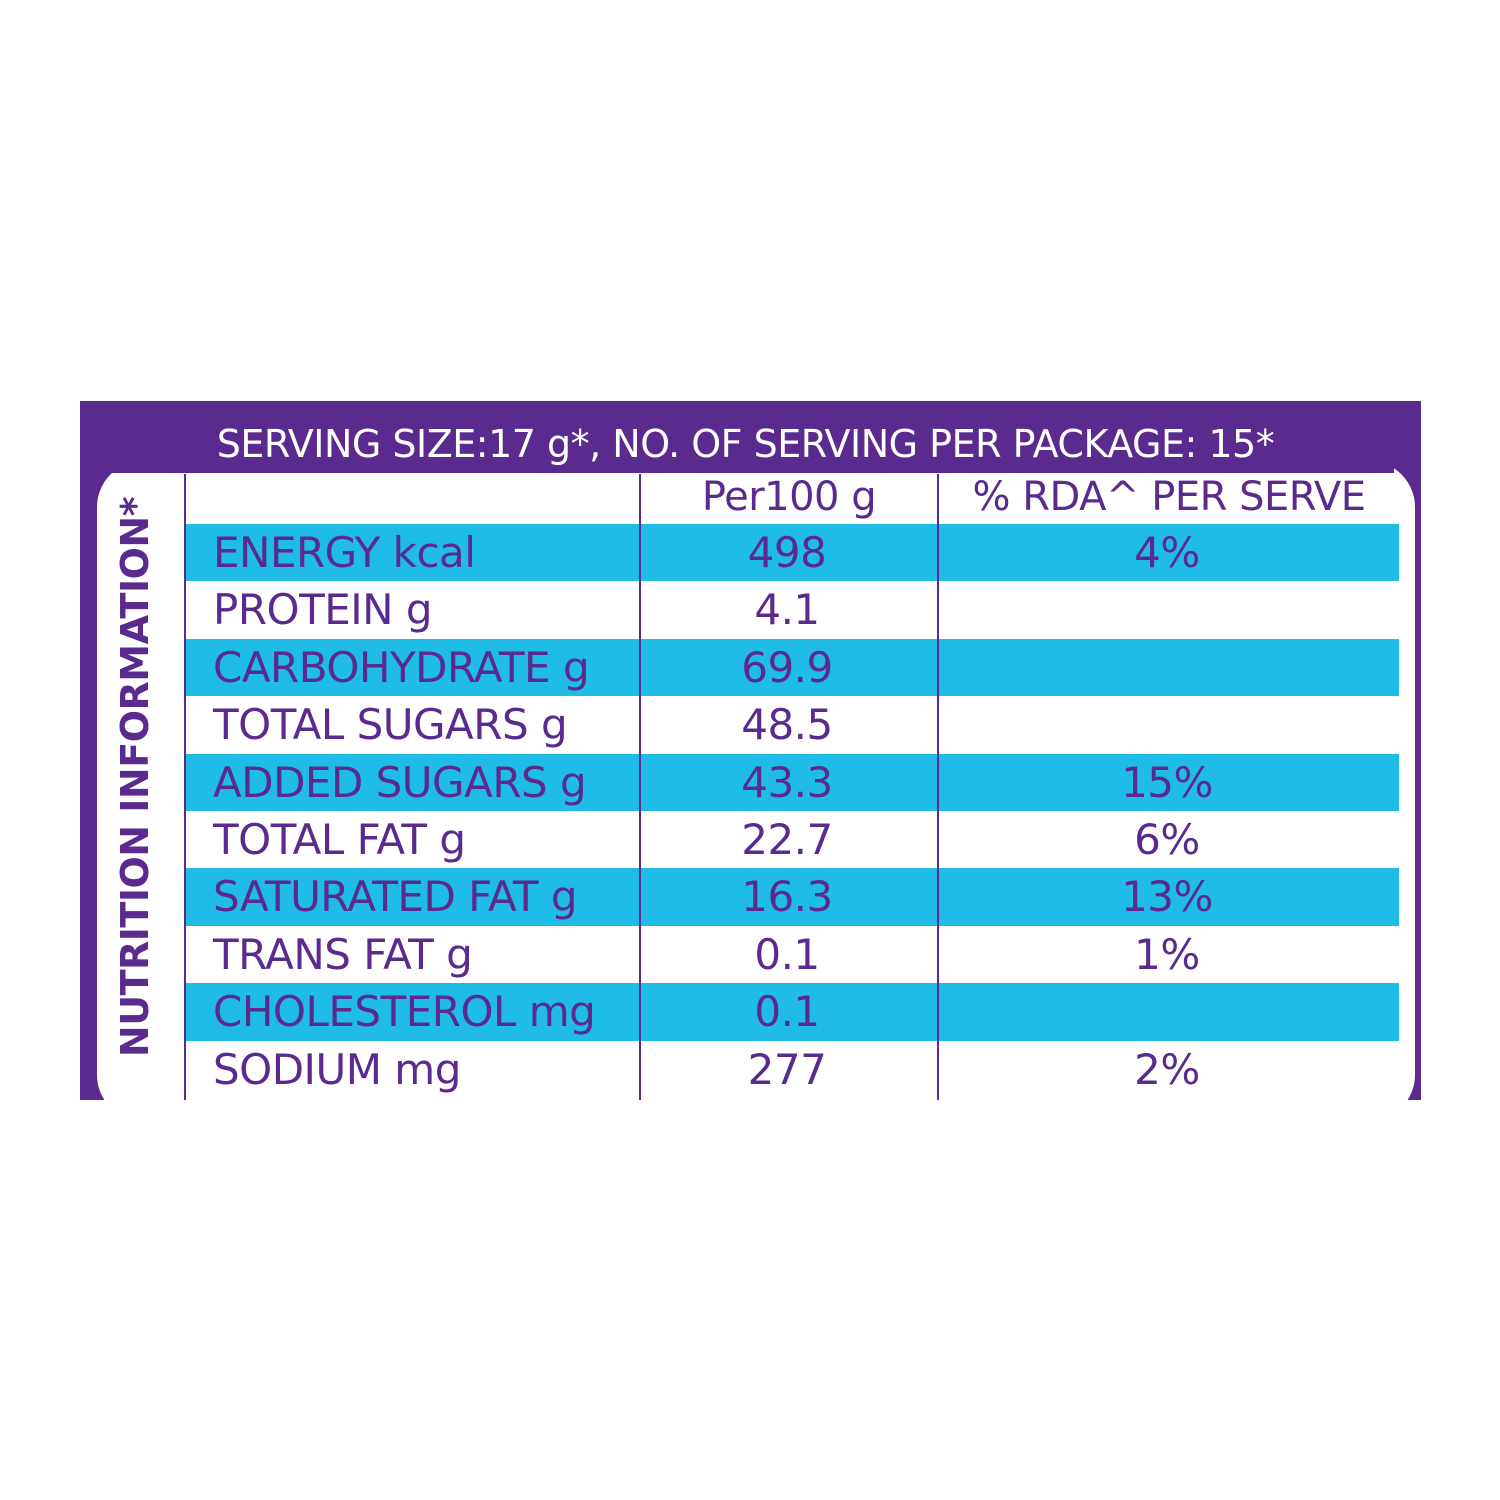 Image resolution: width=1500 pixels, height=1500 pixels. I want to click on table-row: SODIUM mg 277 2%, so click(792, 1069).